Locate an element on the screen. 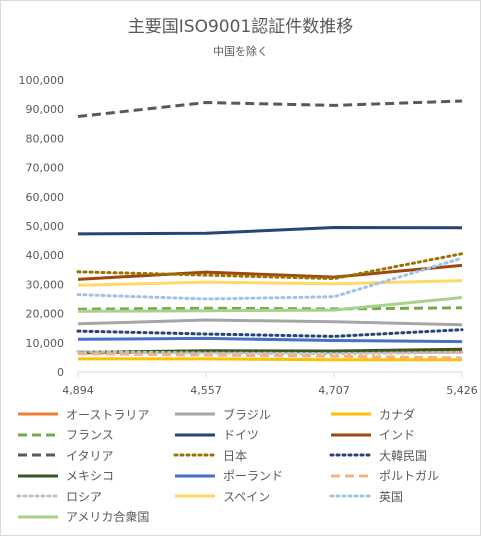  legend-item: 英国 is located at coordinates (366, 496).